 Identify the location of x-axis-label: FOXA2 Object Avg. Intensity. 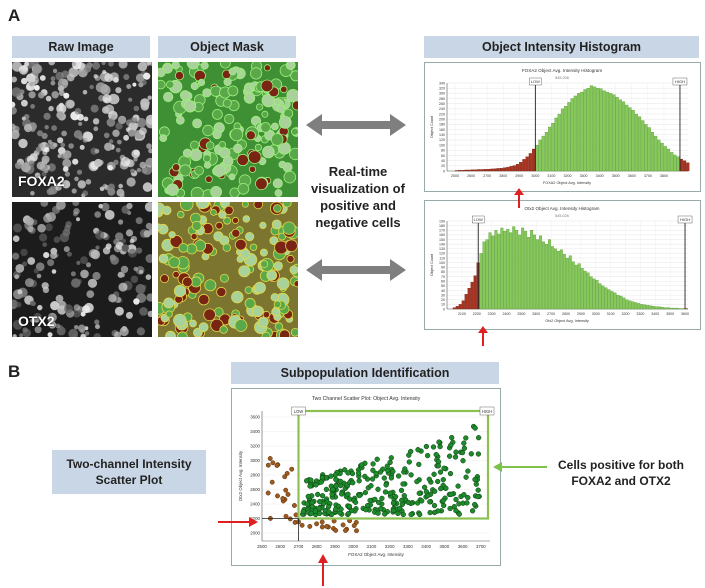
(567, 183).